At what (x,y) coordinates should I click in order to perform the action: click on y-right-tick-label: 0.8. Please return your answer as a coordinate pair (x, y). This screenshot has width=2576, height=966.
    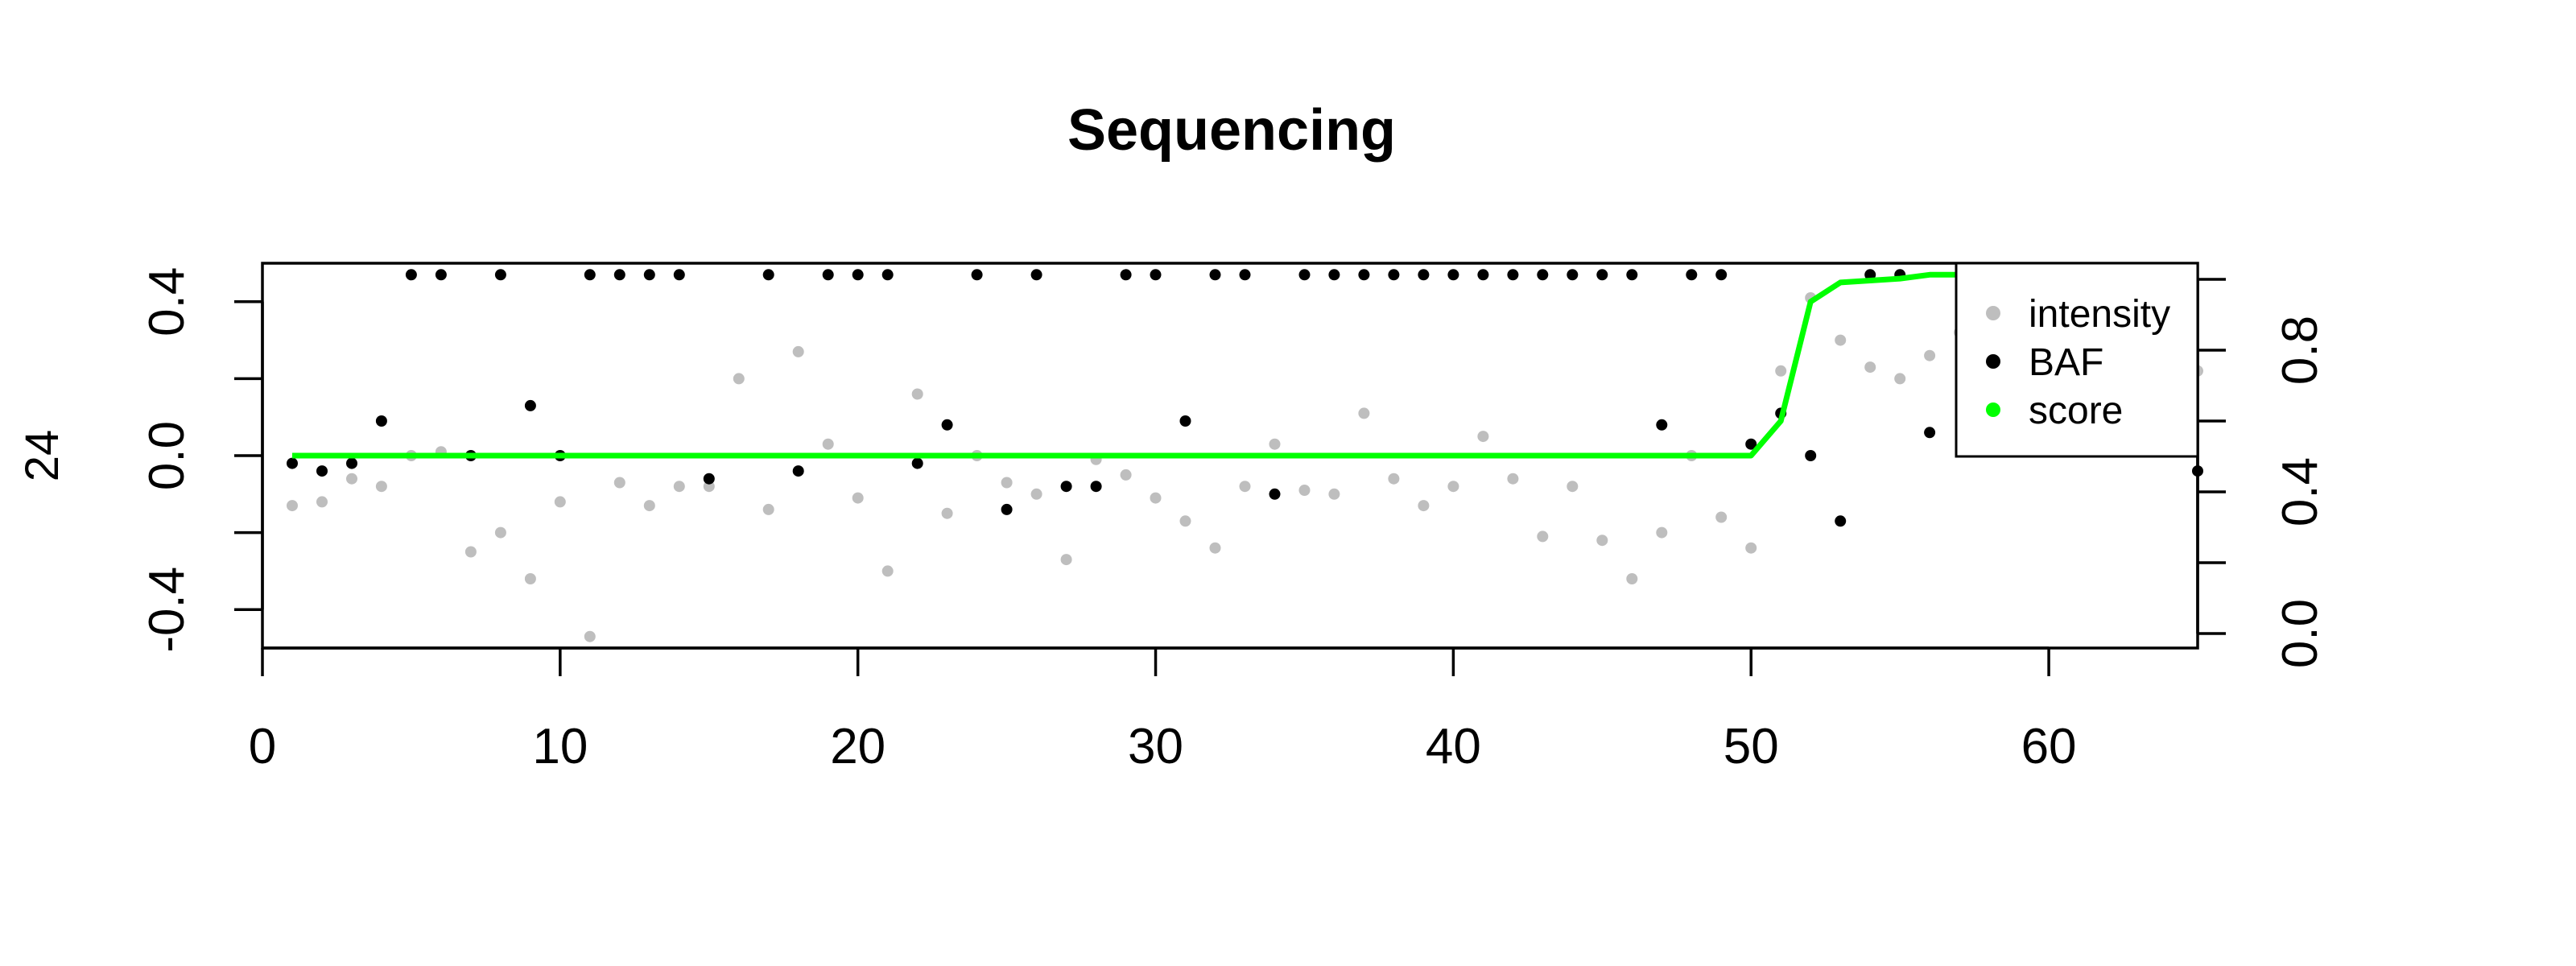
    Looking at the image, I should click on (2300, 350).